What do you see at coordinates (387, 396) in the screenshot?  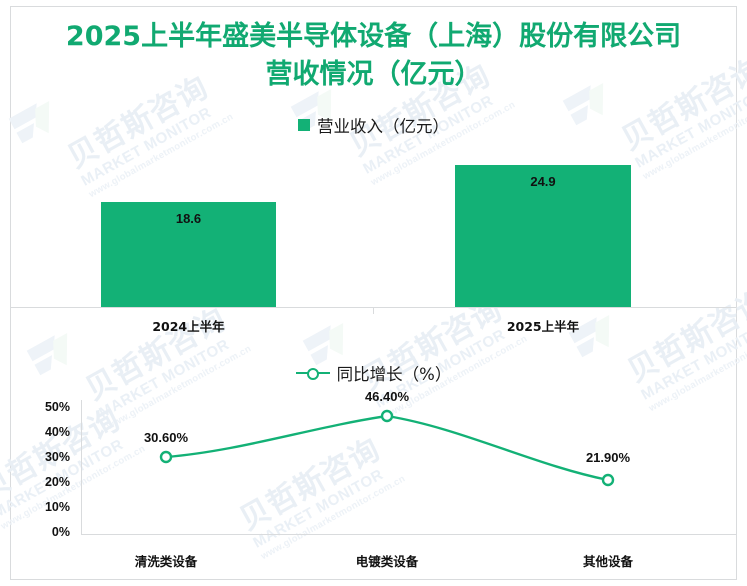 I see `point-label-plating: 46.40%` at bounding box center [387, 396].